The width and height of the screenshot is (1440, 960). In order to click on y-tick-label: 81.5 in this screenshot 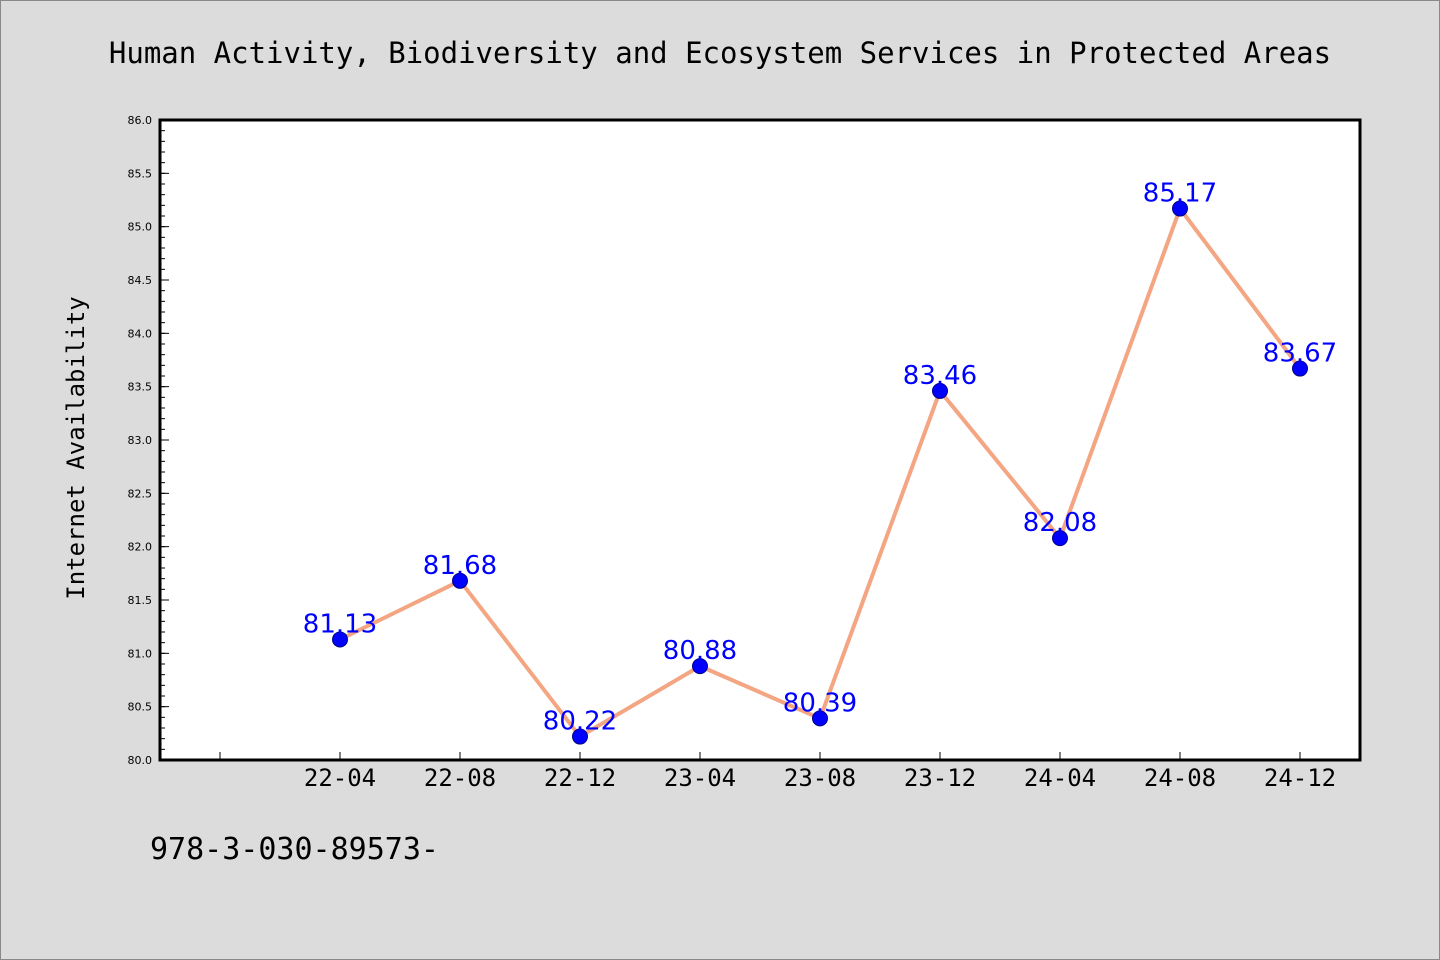, I will do `click(140, 600)`.